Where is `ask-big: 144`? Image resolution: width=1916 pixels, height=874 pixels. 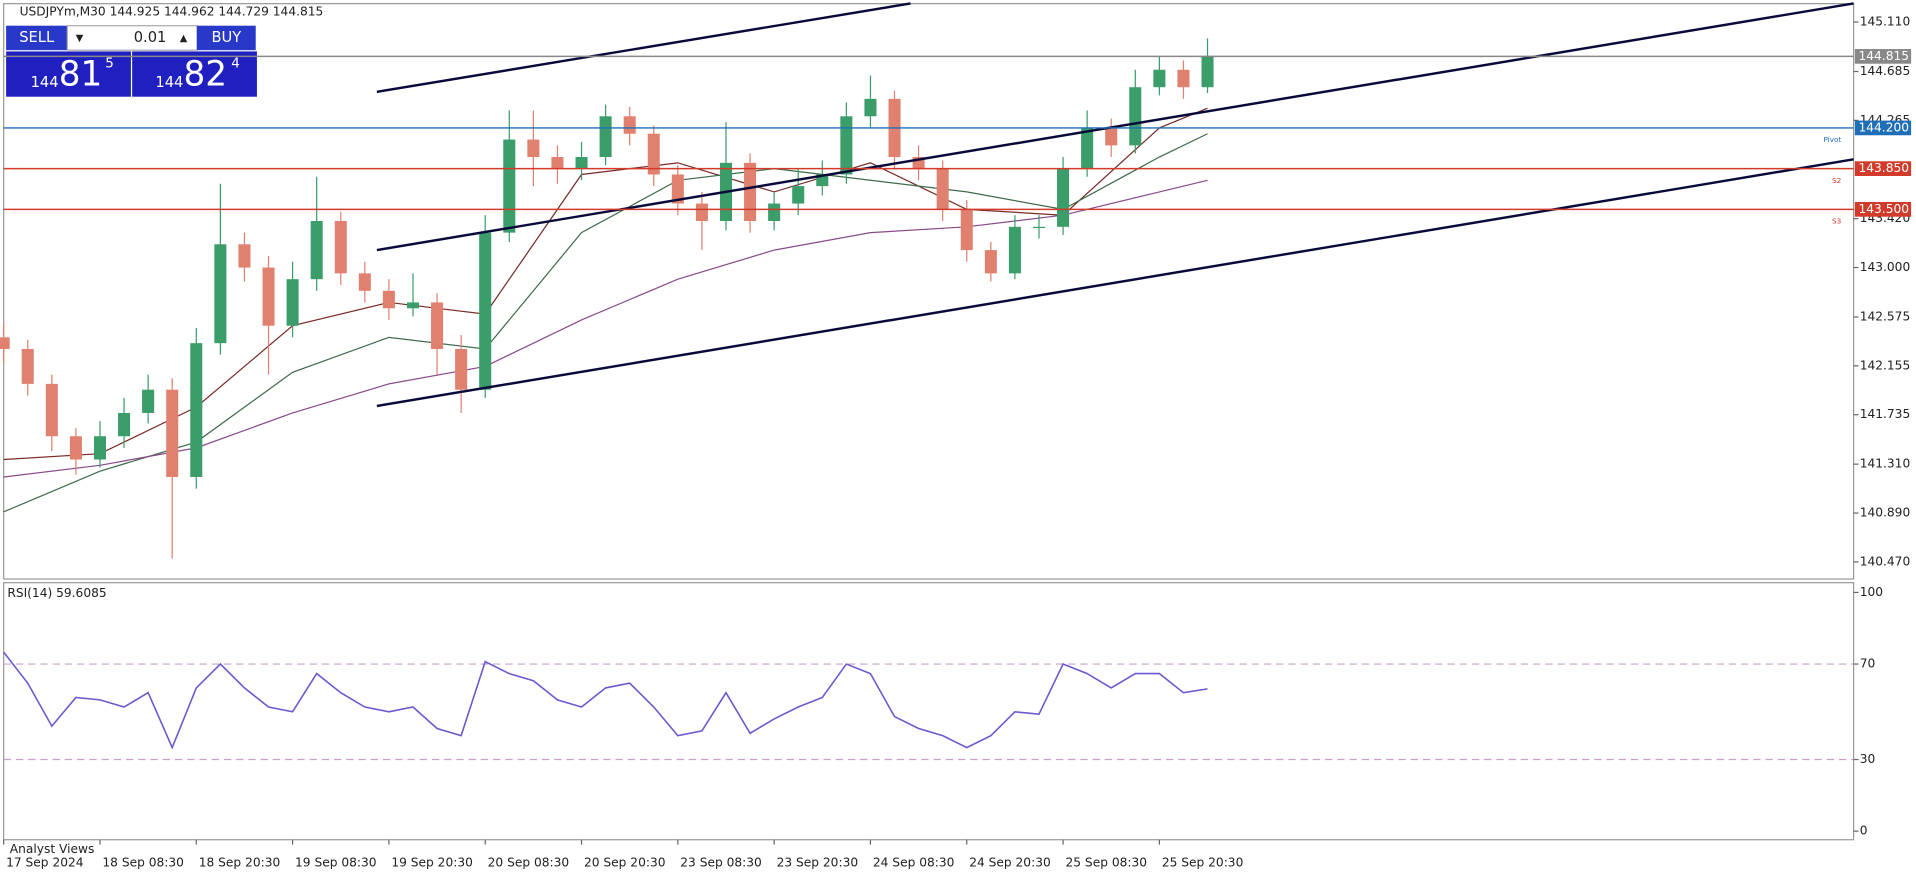
ask-big: 144 is located at coordinates (169, 82).